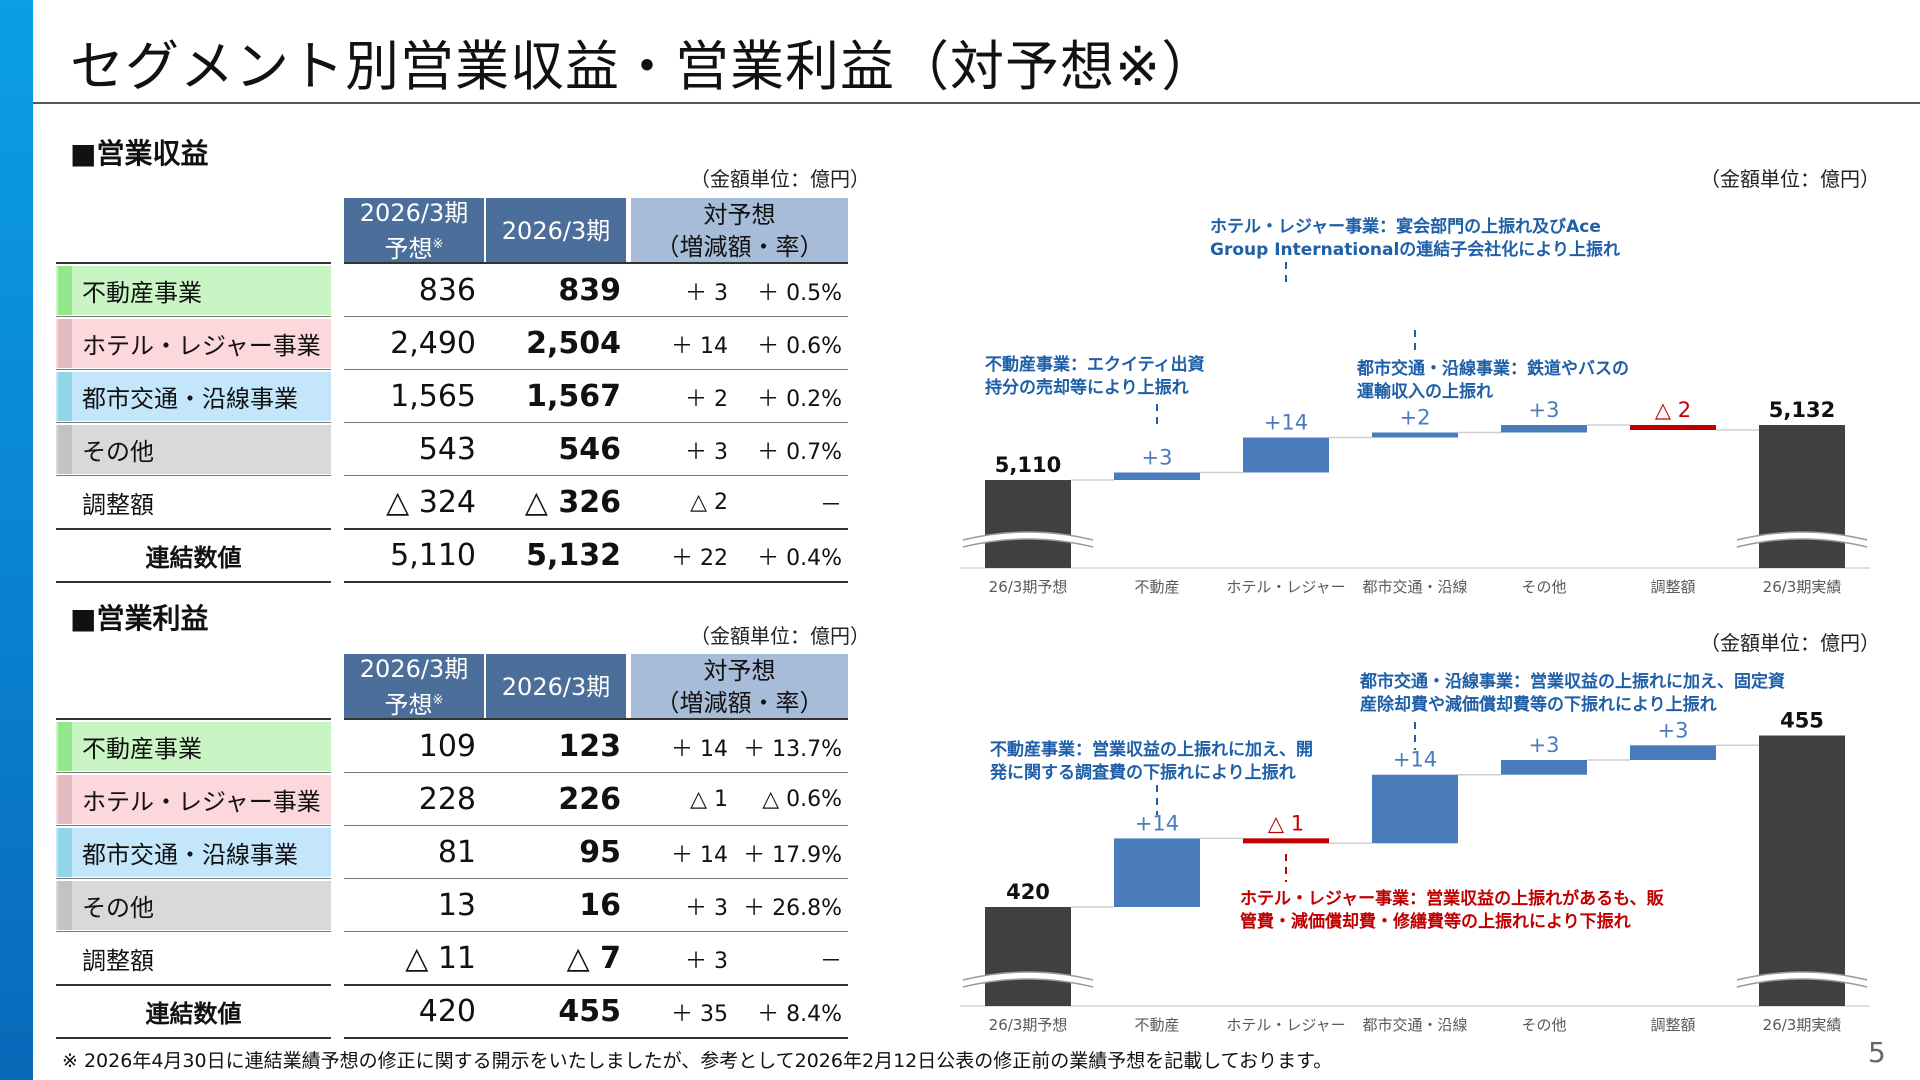 Image resolution: width=1920 pixels, height=1080 pixels. I want to click on rate-value: ＋ 0.6%, so click(799, 346).